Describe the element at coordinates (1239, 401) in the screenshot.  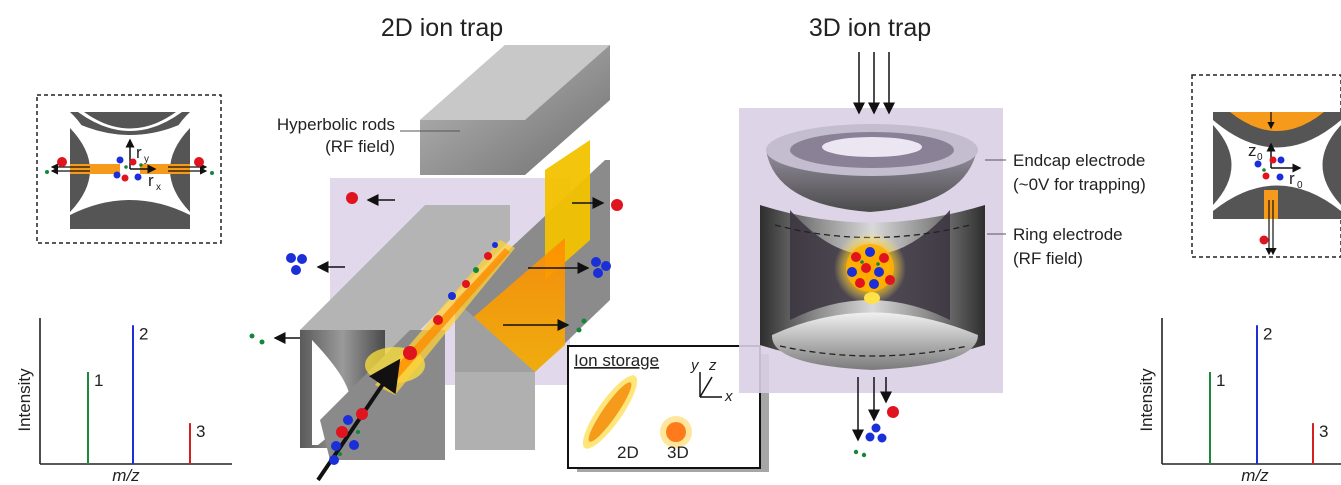
I see `spectrum-right: Intensity m/z 1 2 3` at that location.